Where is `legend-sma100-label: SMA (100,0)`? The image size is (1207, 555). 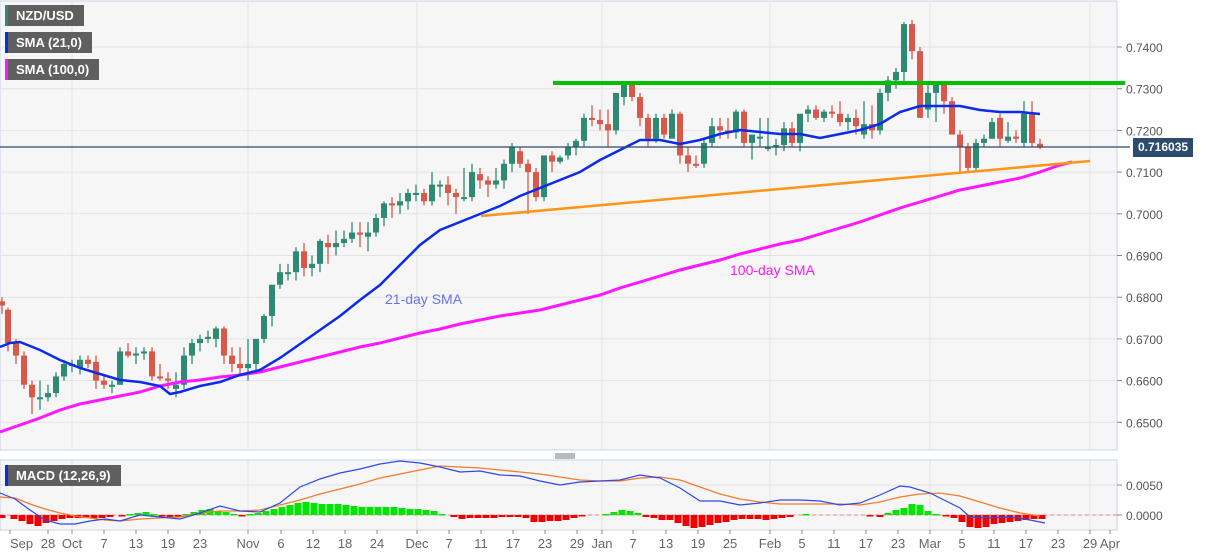 legend-sma100-label: SMA (100,0) is located at coordinates (53, 69).